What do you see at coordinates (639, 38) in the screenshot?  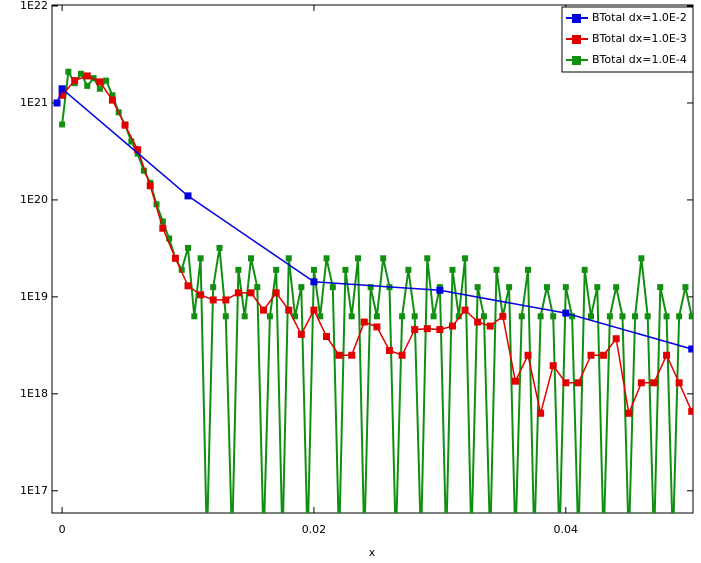 I see `legend-label: BTotal dx=1.0E-3` at bounding box center [639, 38].